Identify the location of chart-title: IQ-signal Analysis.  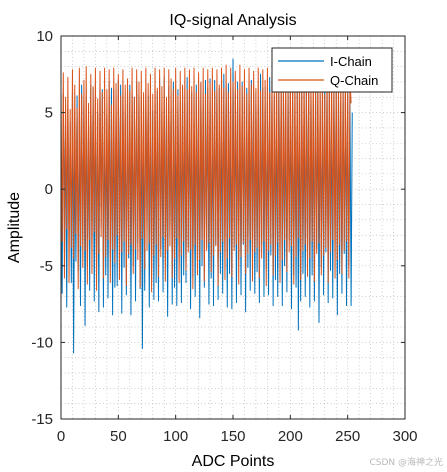
(232, 20).